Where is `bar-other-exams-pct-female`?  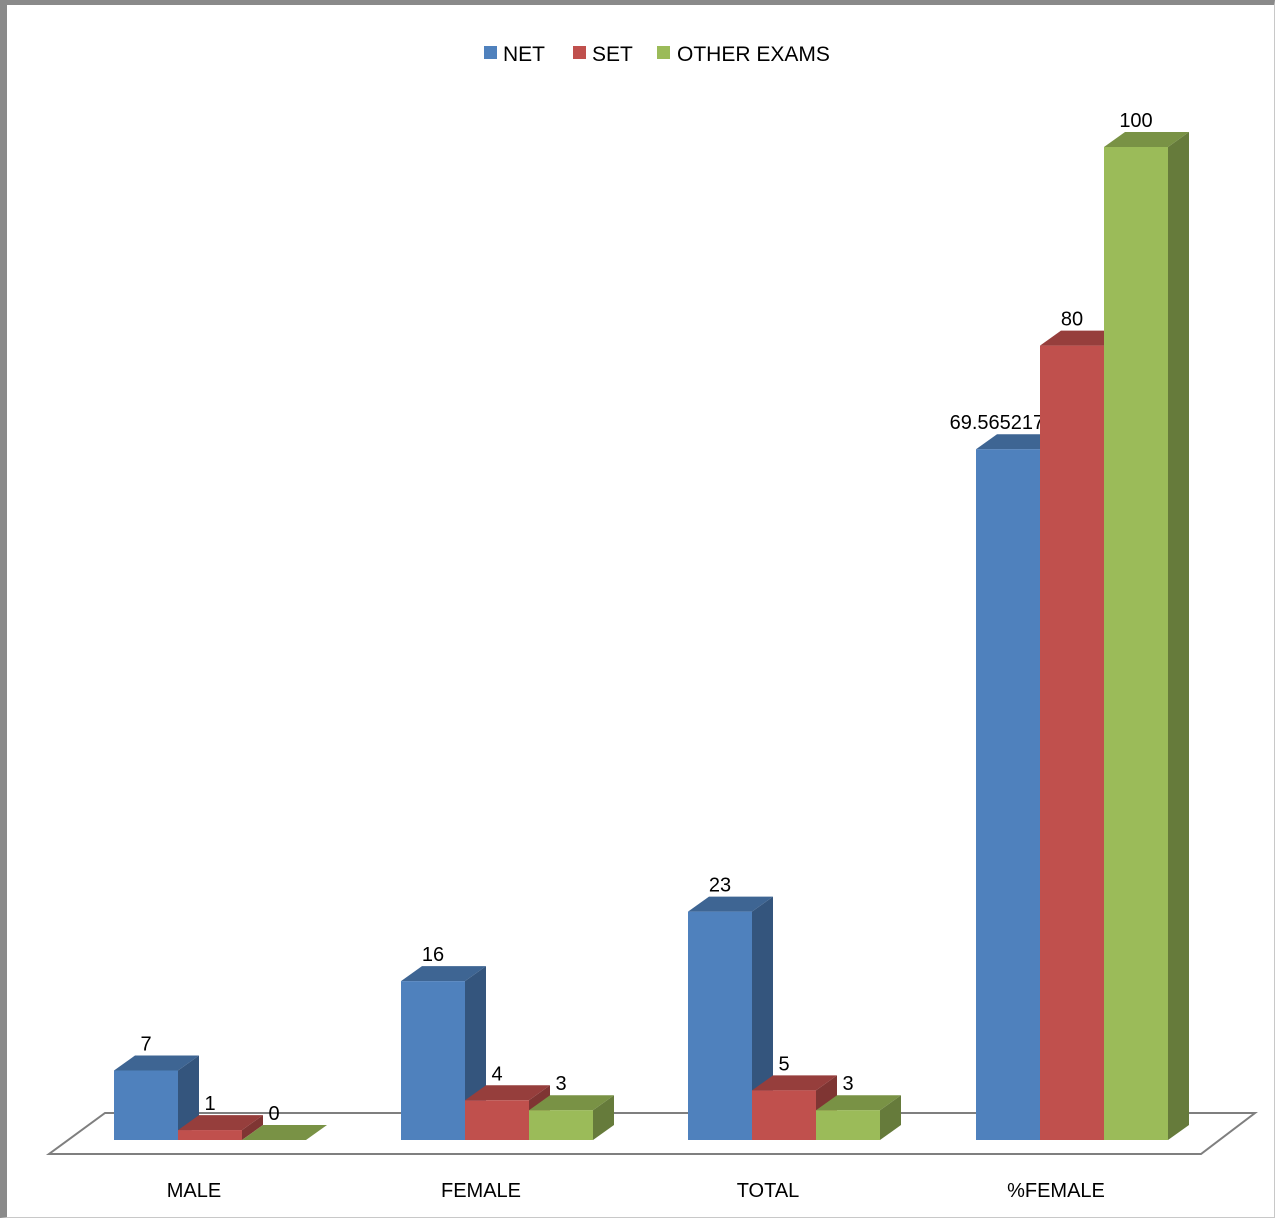
bar-other-exams-pct-female is located at coordinates (1146, 636).